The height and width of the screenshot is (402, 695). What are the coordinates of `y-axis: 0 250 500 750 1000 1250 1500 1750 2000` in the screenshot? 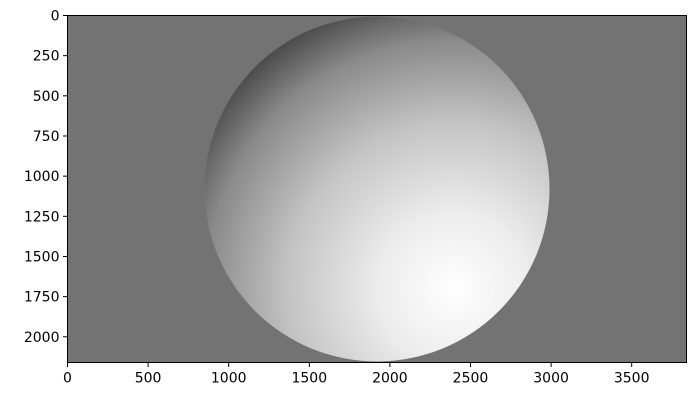 It's located at (46, 177).